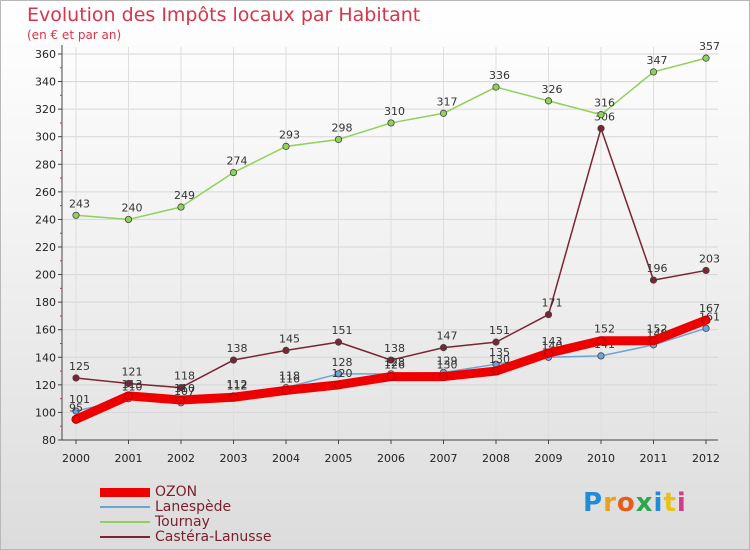 The height and width of the screenshot is (550, 750). I want to click on logo-letter: r, so click(610, 503).